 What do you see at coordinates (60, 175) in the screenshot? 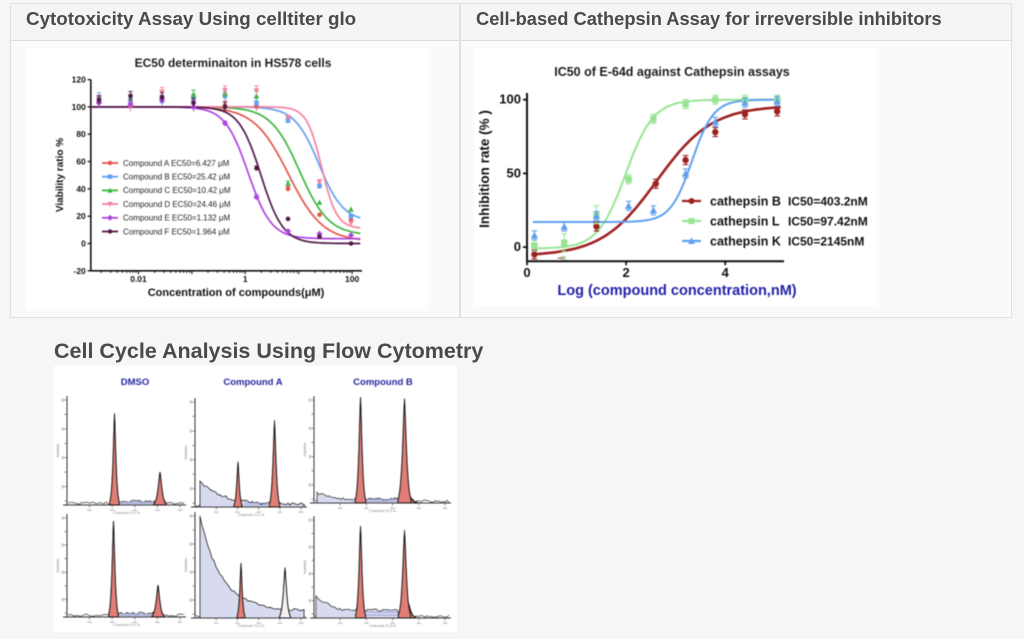
I see `svg-text: Viability ratio %` at bounding box center [60, 175].